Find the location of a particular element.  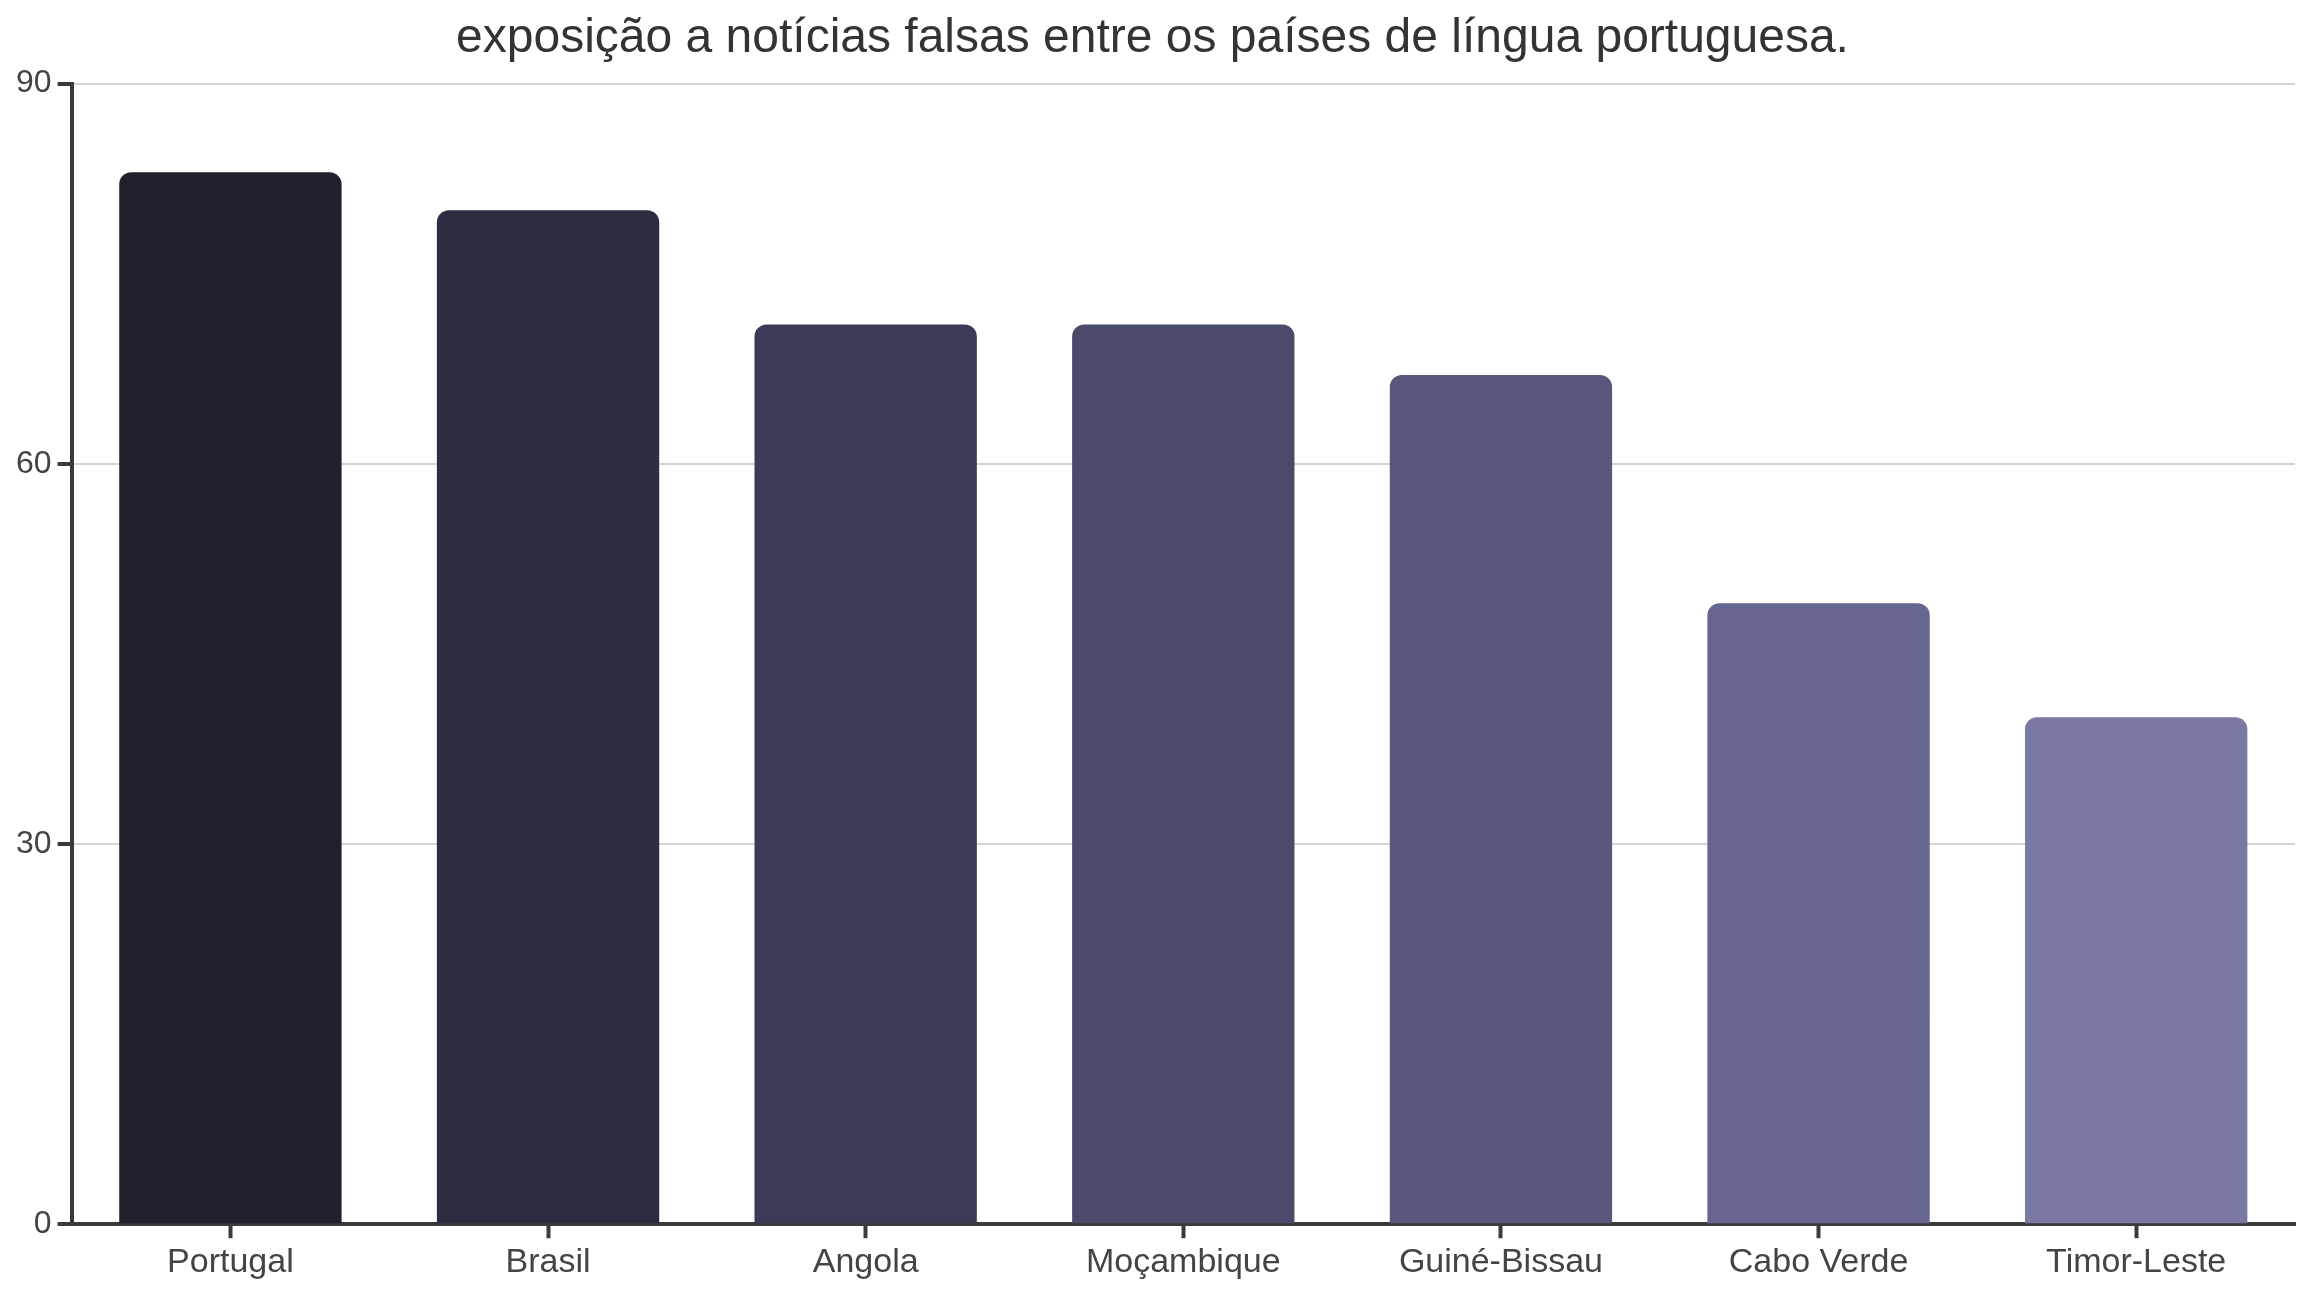

y-tick-label: 0 is located at coordinates (42, 1222).